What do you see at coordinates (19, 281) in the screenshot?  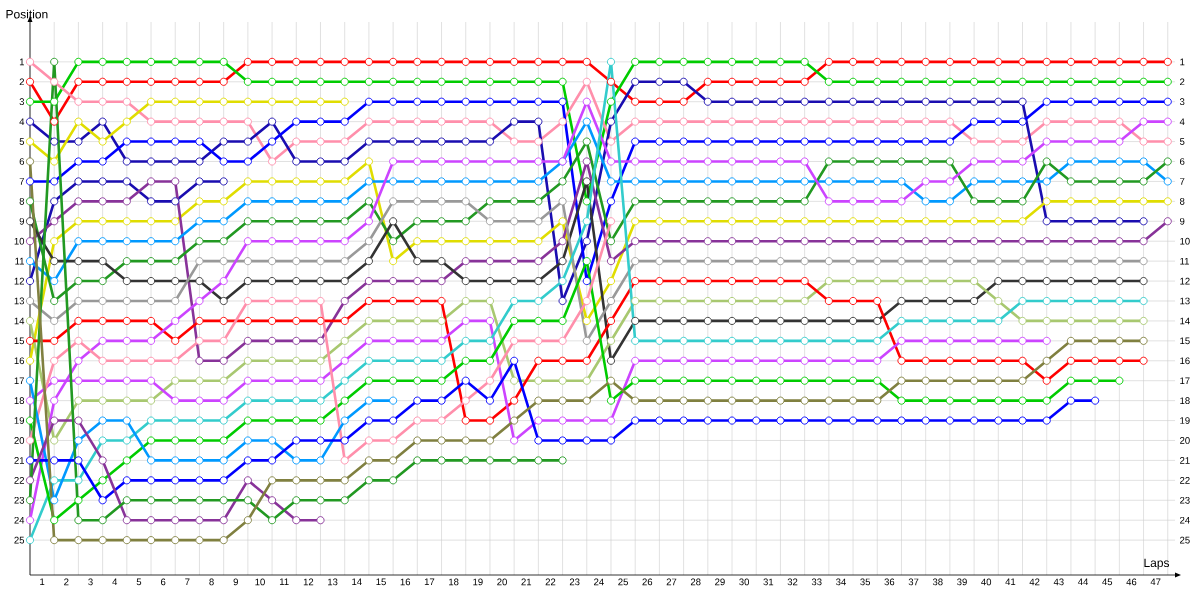 I see `y-tick-label: 12` at bounding box center [19, 281].